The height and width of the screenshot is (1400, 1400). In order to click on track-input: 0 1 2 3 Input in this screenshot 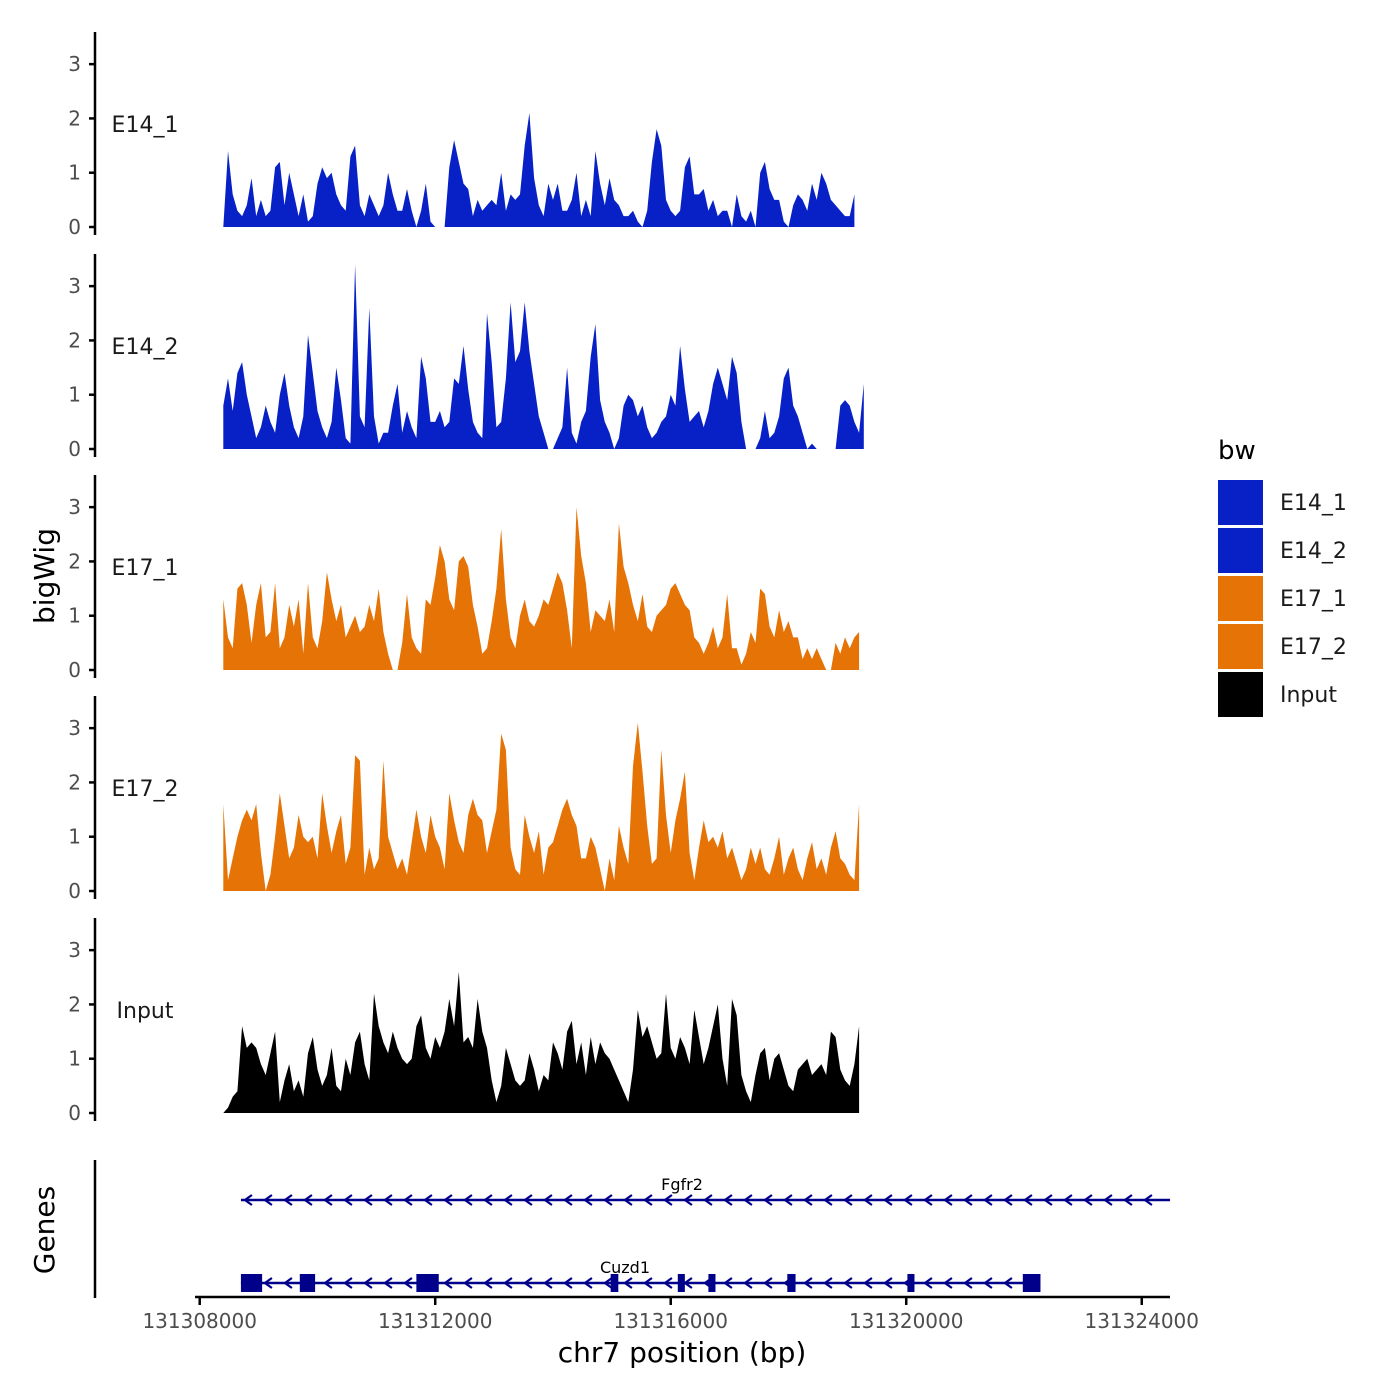, I will do `click(464, 1021)`.